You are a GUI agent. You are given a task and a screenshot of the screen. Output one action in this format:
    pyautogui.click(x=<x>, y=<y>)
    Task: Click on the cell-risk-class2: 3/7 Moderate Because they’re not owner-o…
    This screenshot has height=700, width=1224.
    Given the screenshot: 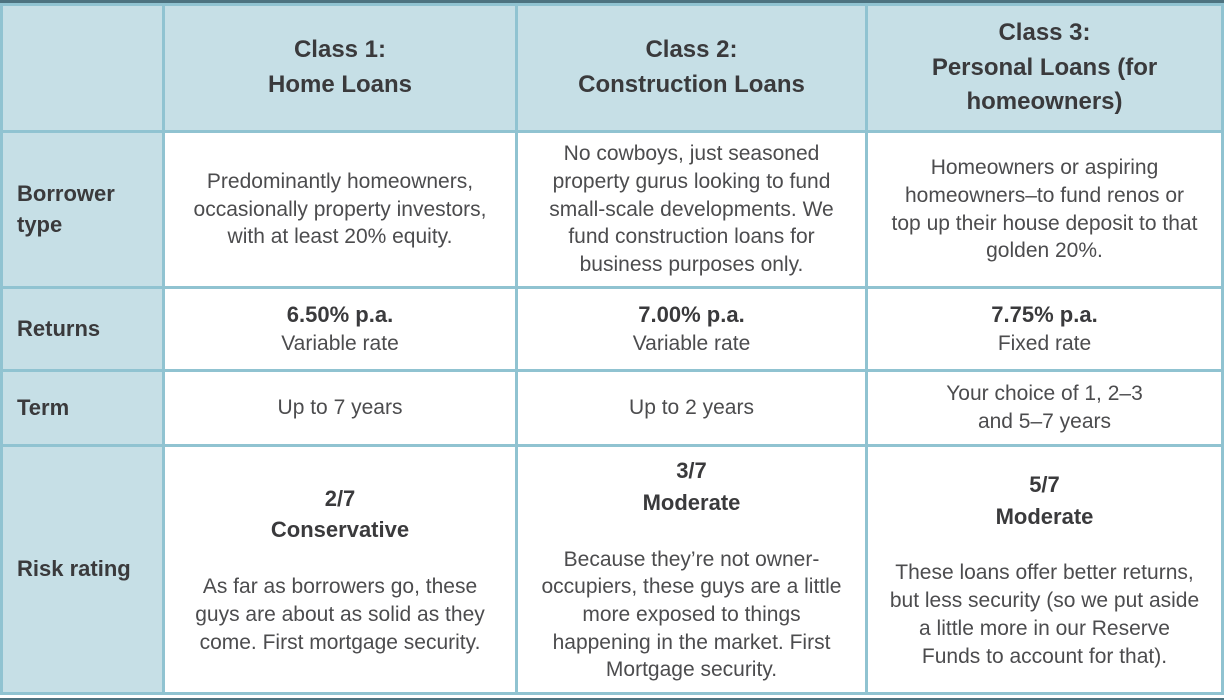 What is the action you would take?
    pyautogui.click(x=691, y=569)
    